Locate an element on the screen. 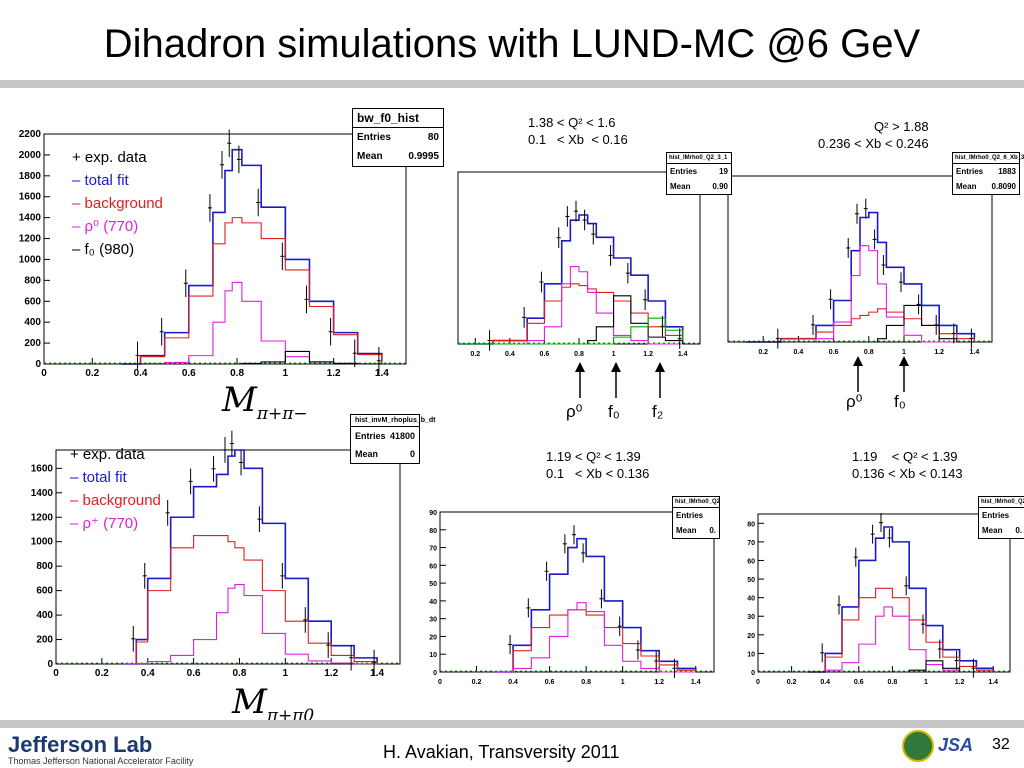 Image resolution: width=1024 pixels, height=768 pixels. statbox-entries: 80 is located at coordinates (433, 137).